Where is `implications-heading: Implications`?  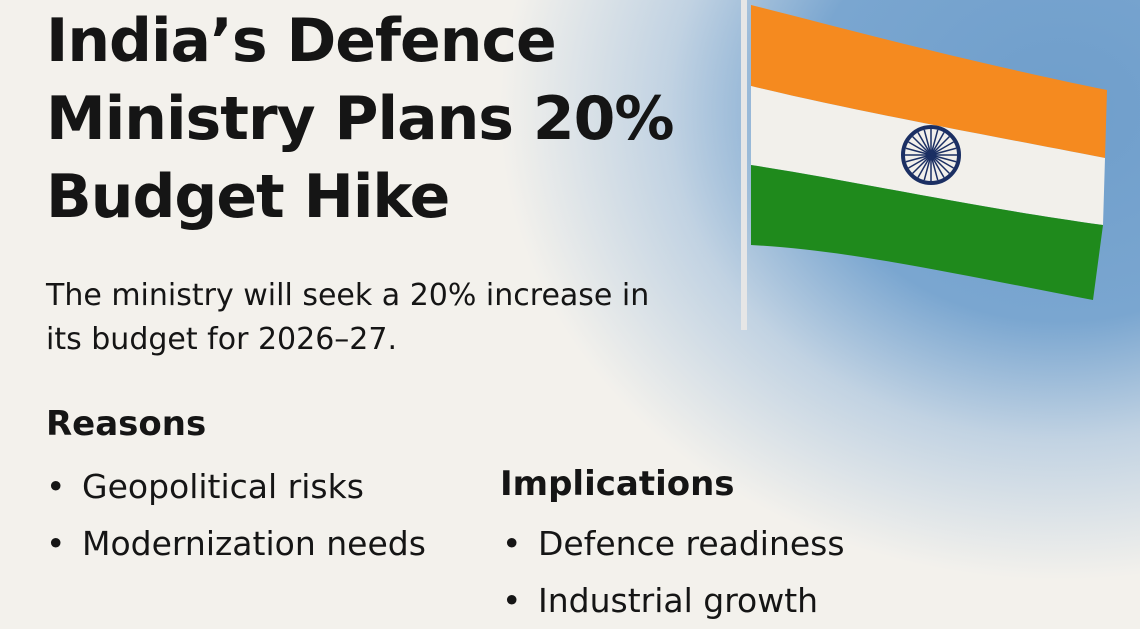
implications-heading: Implications is located at coordinates (617, 484).